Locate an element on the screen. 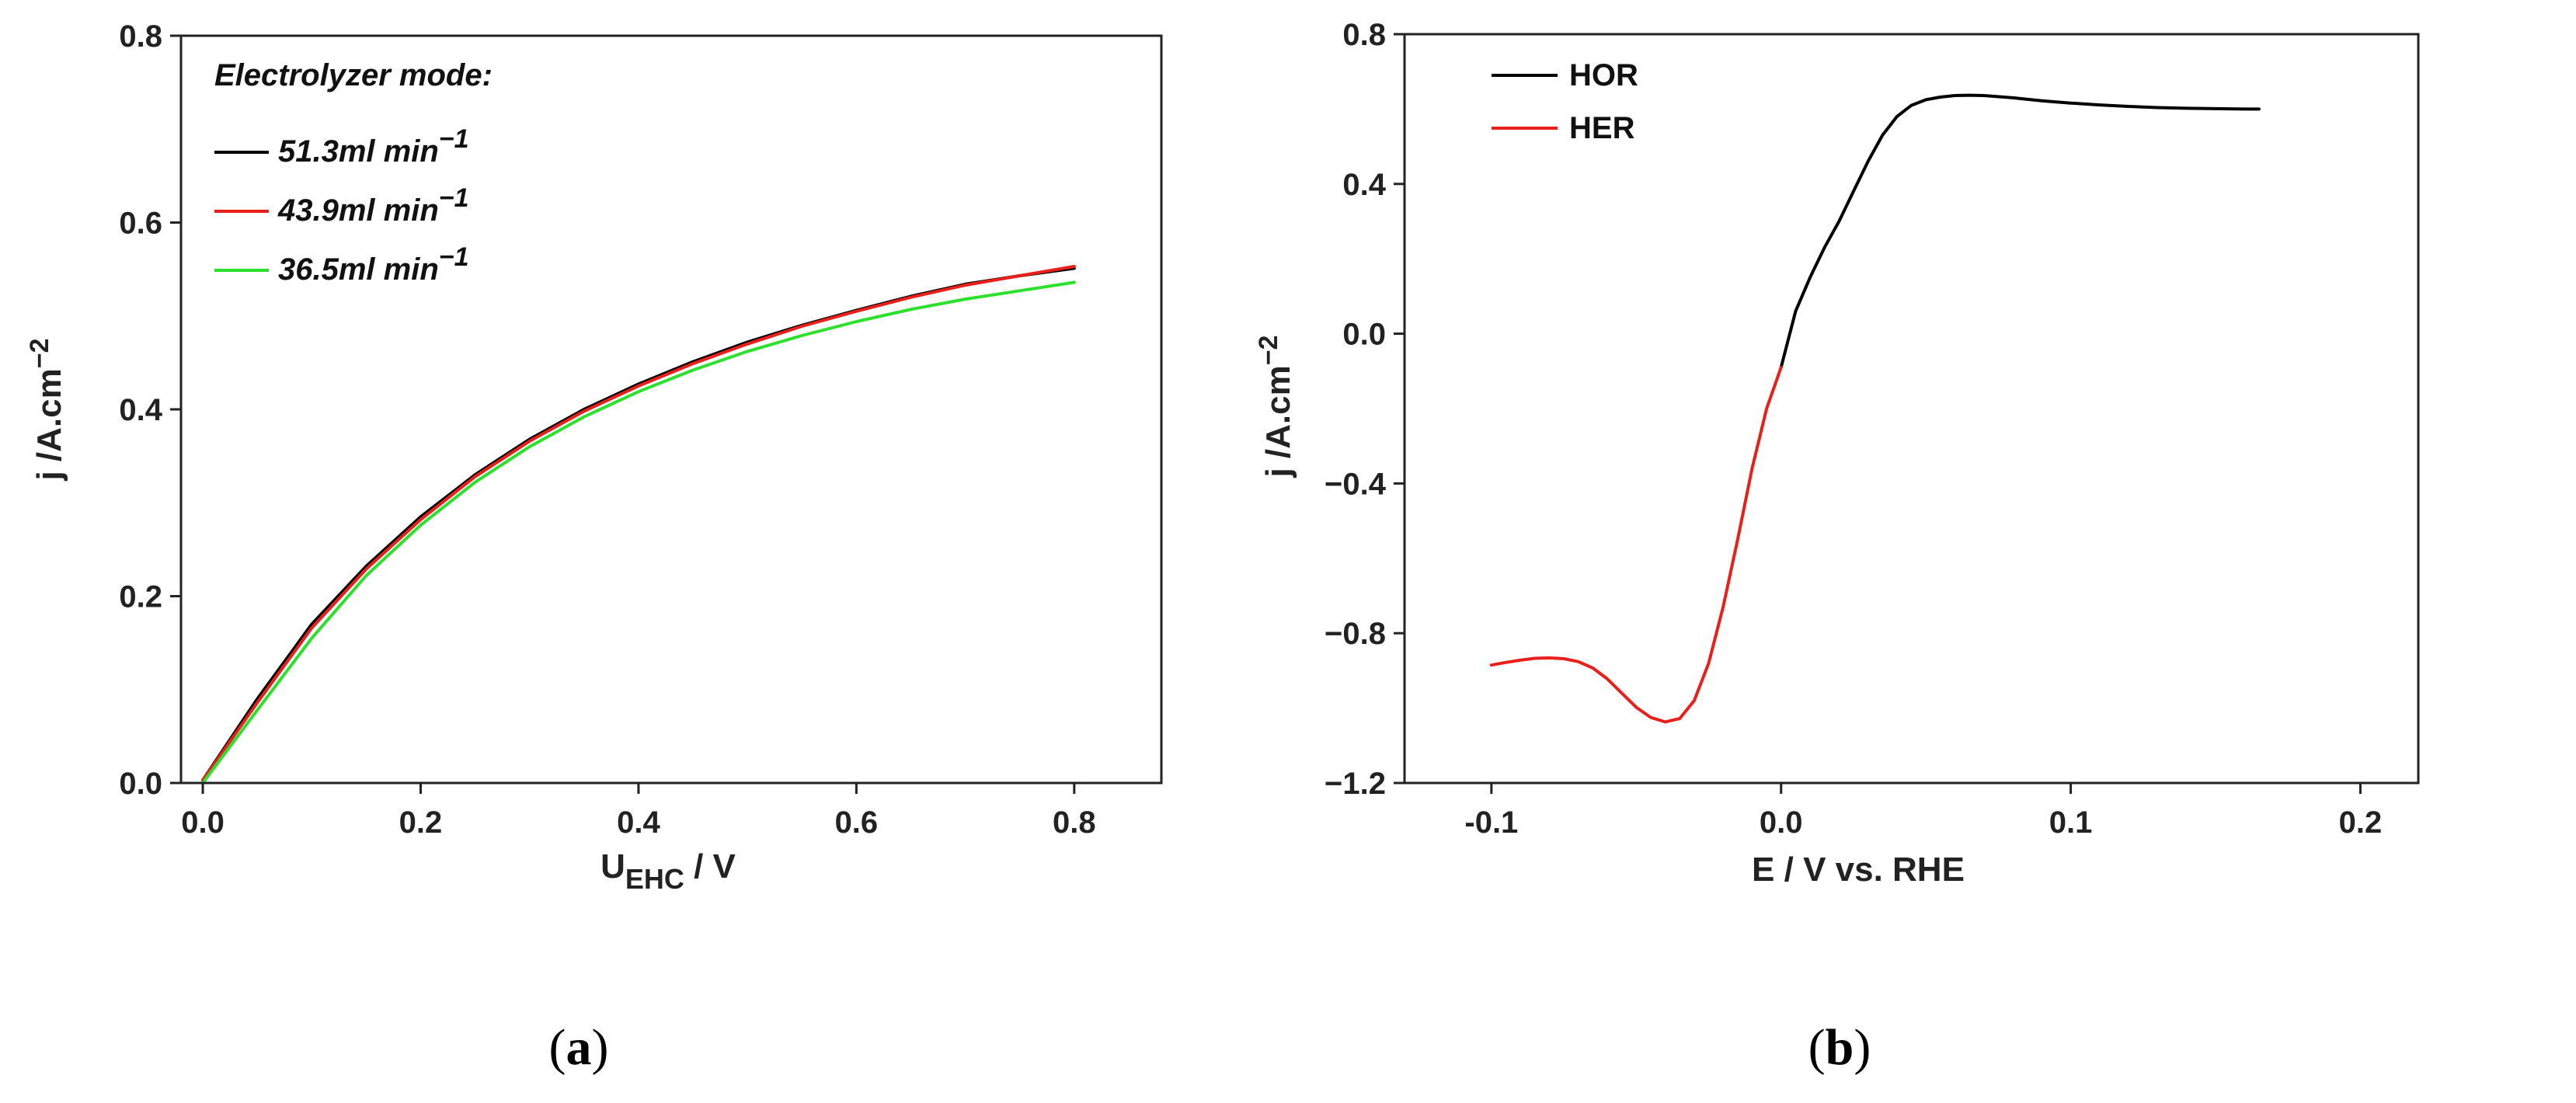 Image resolution: width=2576 pixels, height=1103 pixels. chart-a-panel-label: (a) is located at coordinates (579, 1047).